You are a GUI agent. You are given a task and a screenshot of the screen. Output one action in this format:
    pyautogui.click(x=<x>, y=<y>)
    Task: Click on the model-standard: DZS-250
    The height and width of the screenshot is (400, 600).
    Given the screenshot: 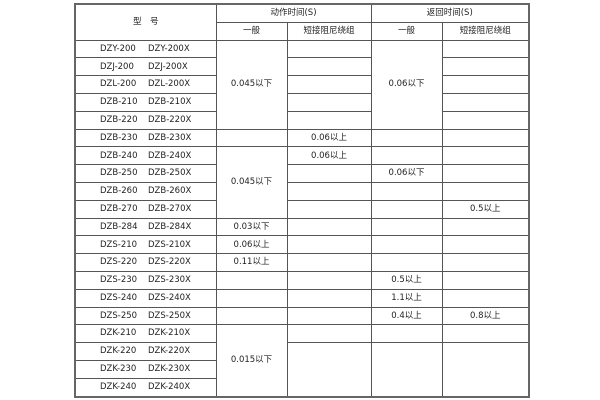 What is the action you would take?
    pyautogui.click(x=119, y=315)
    